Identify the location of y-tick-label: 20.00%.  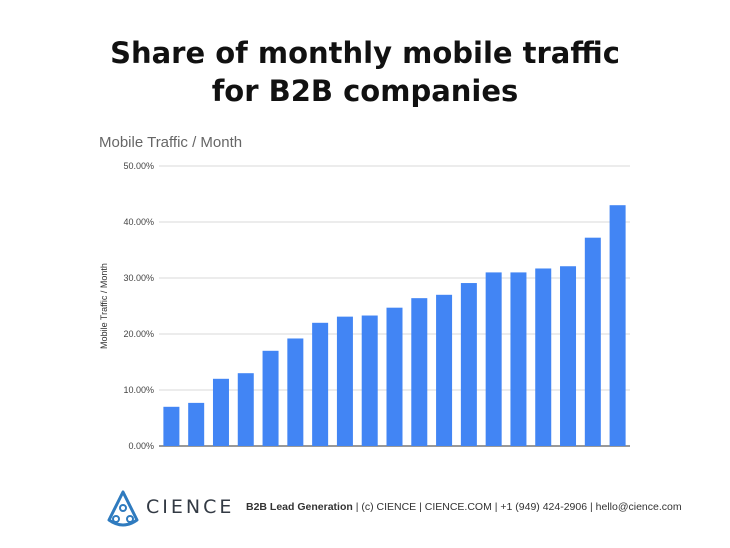
(138, 334).